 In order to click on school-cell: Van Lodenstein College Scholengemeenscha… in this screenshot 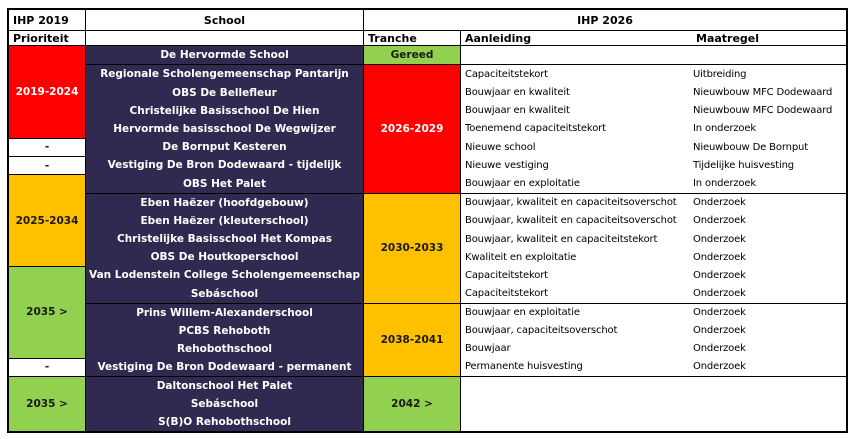, I will do `click(224, 275)`.